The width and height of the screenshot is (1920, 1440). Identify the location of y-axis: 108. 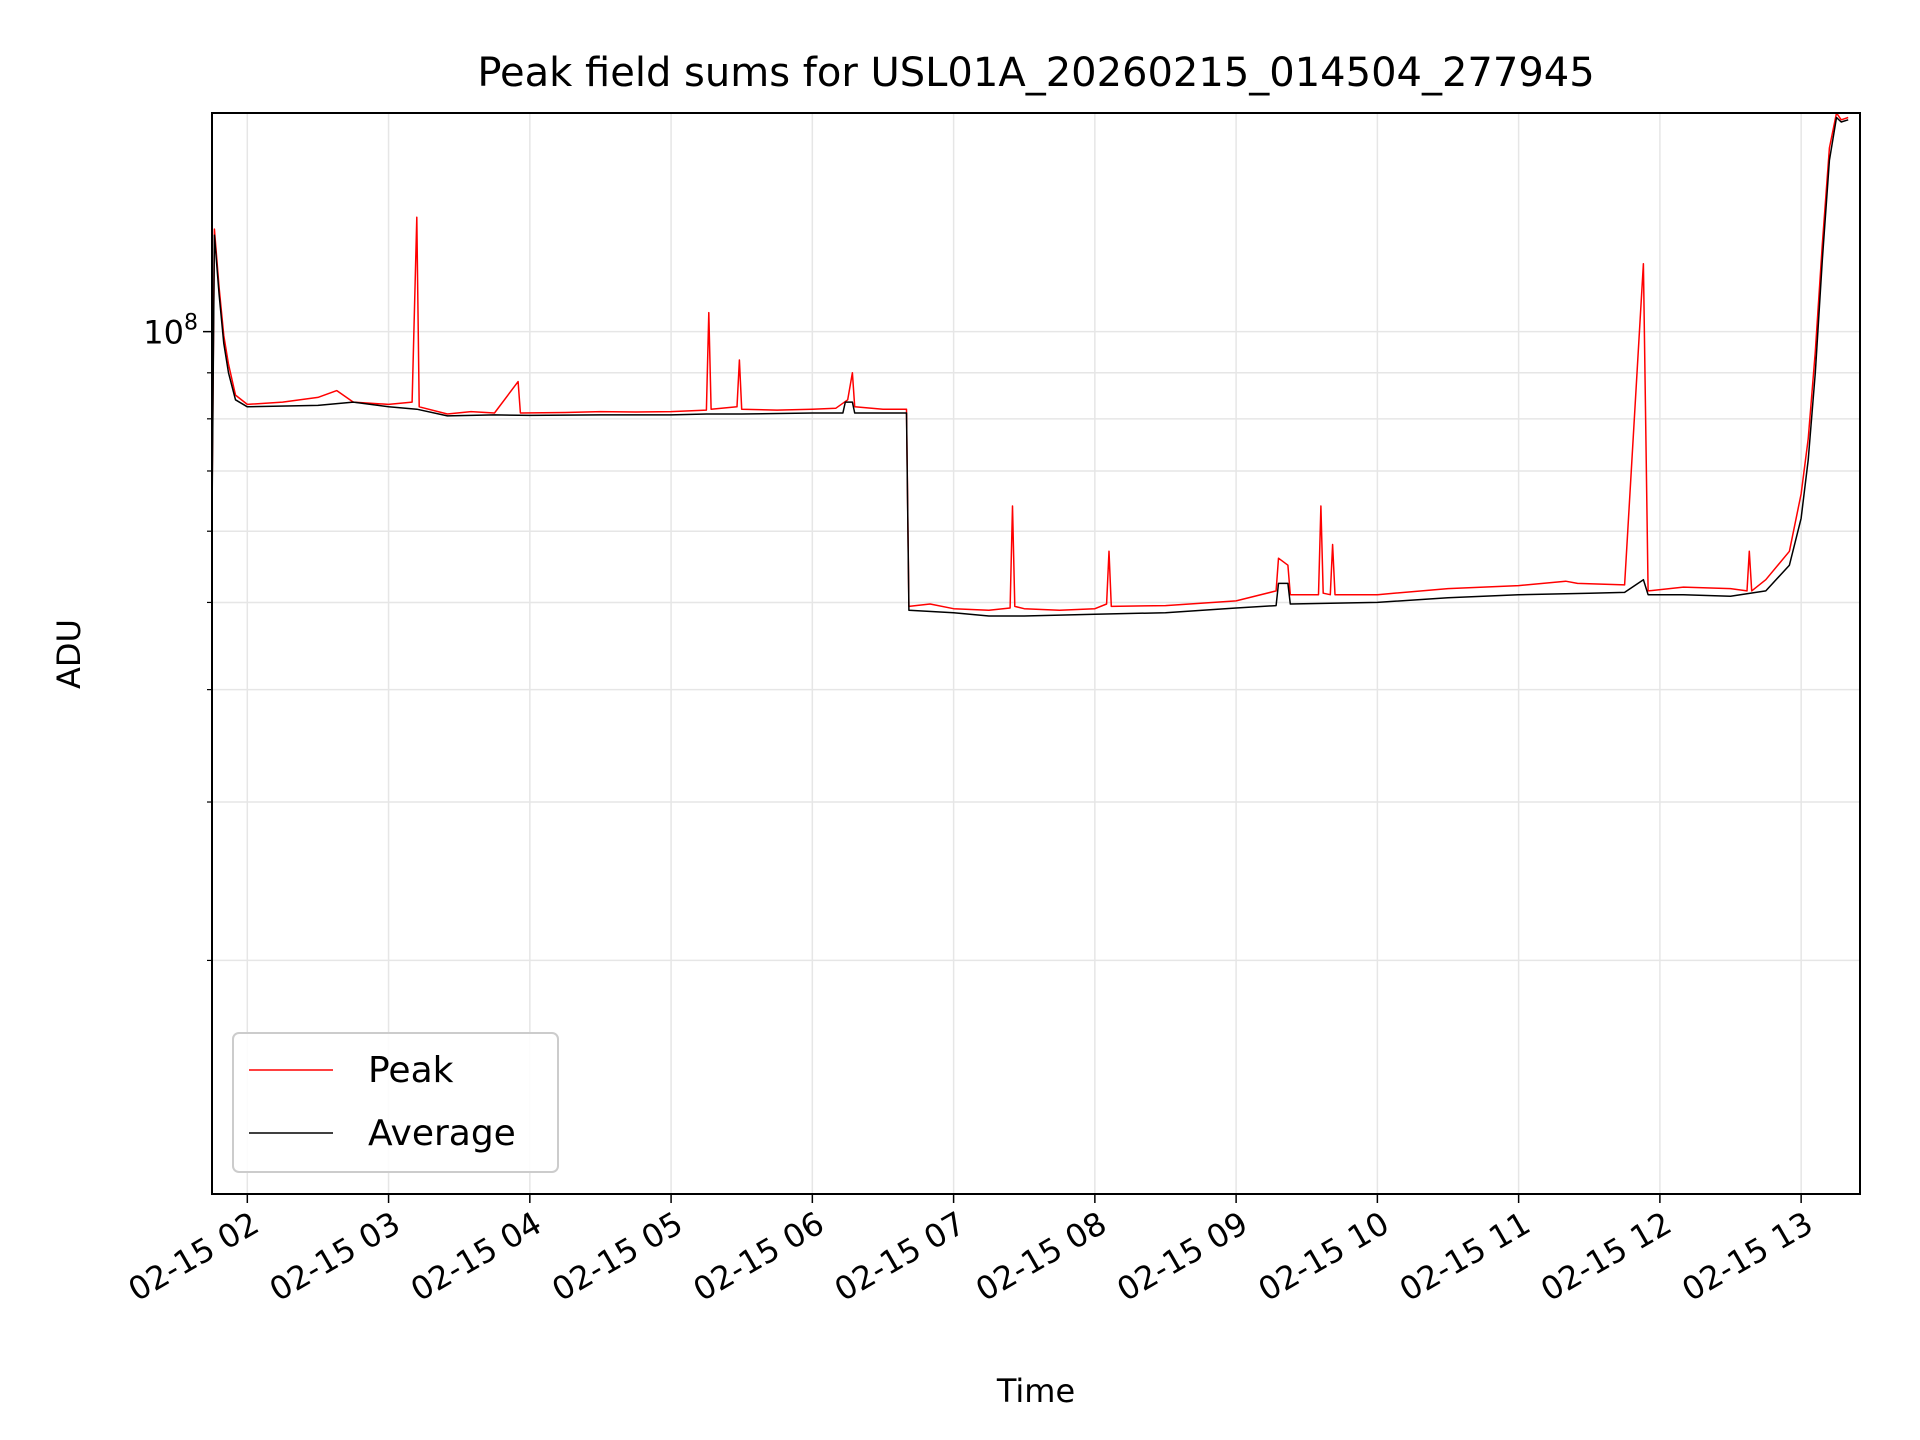
(177, 636).